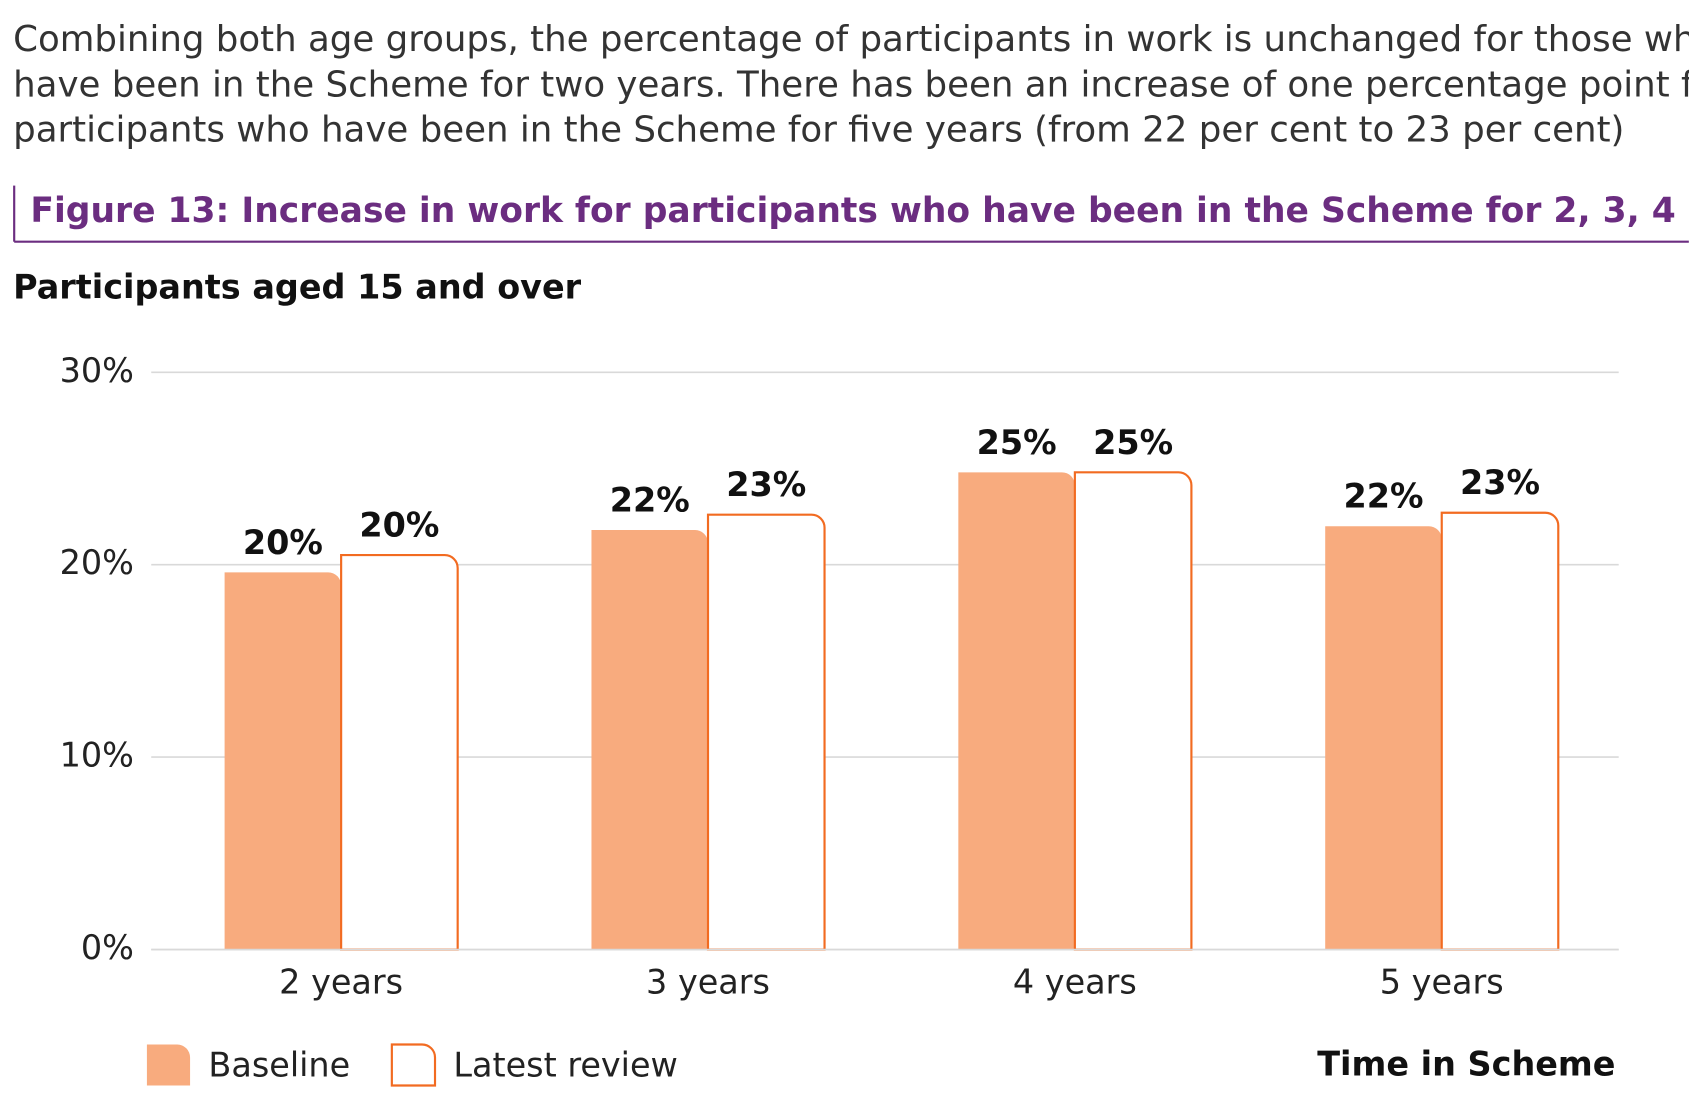 The width and height of the screenshot is (1689, 1110). What do you see at coordinates (341, 982) in the screenshot?
I see `x-tick-label: 2 years` at bounding box center [341, 982].